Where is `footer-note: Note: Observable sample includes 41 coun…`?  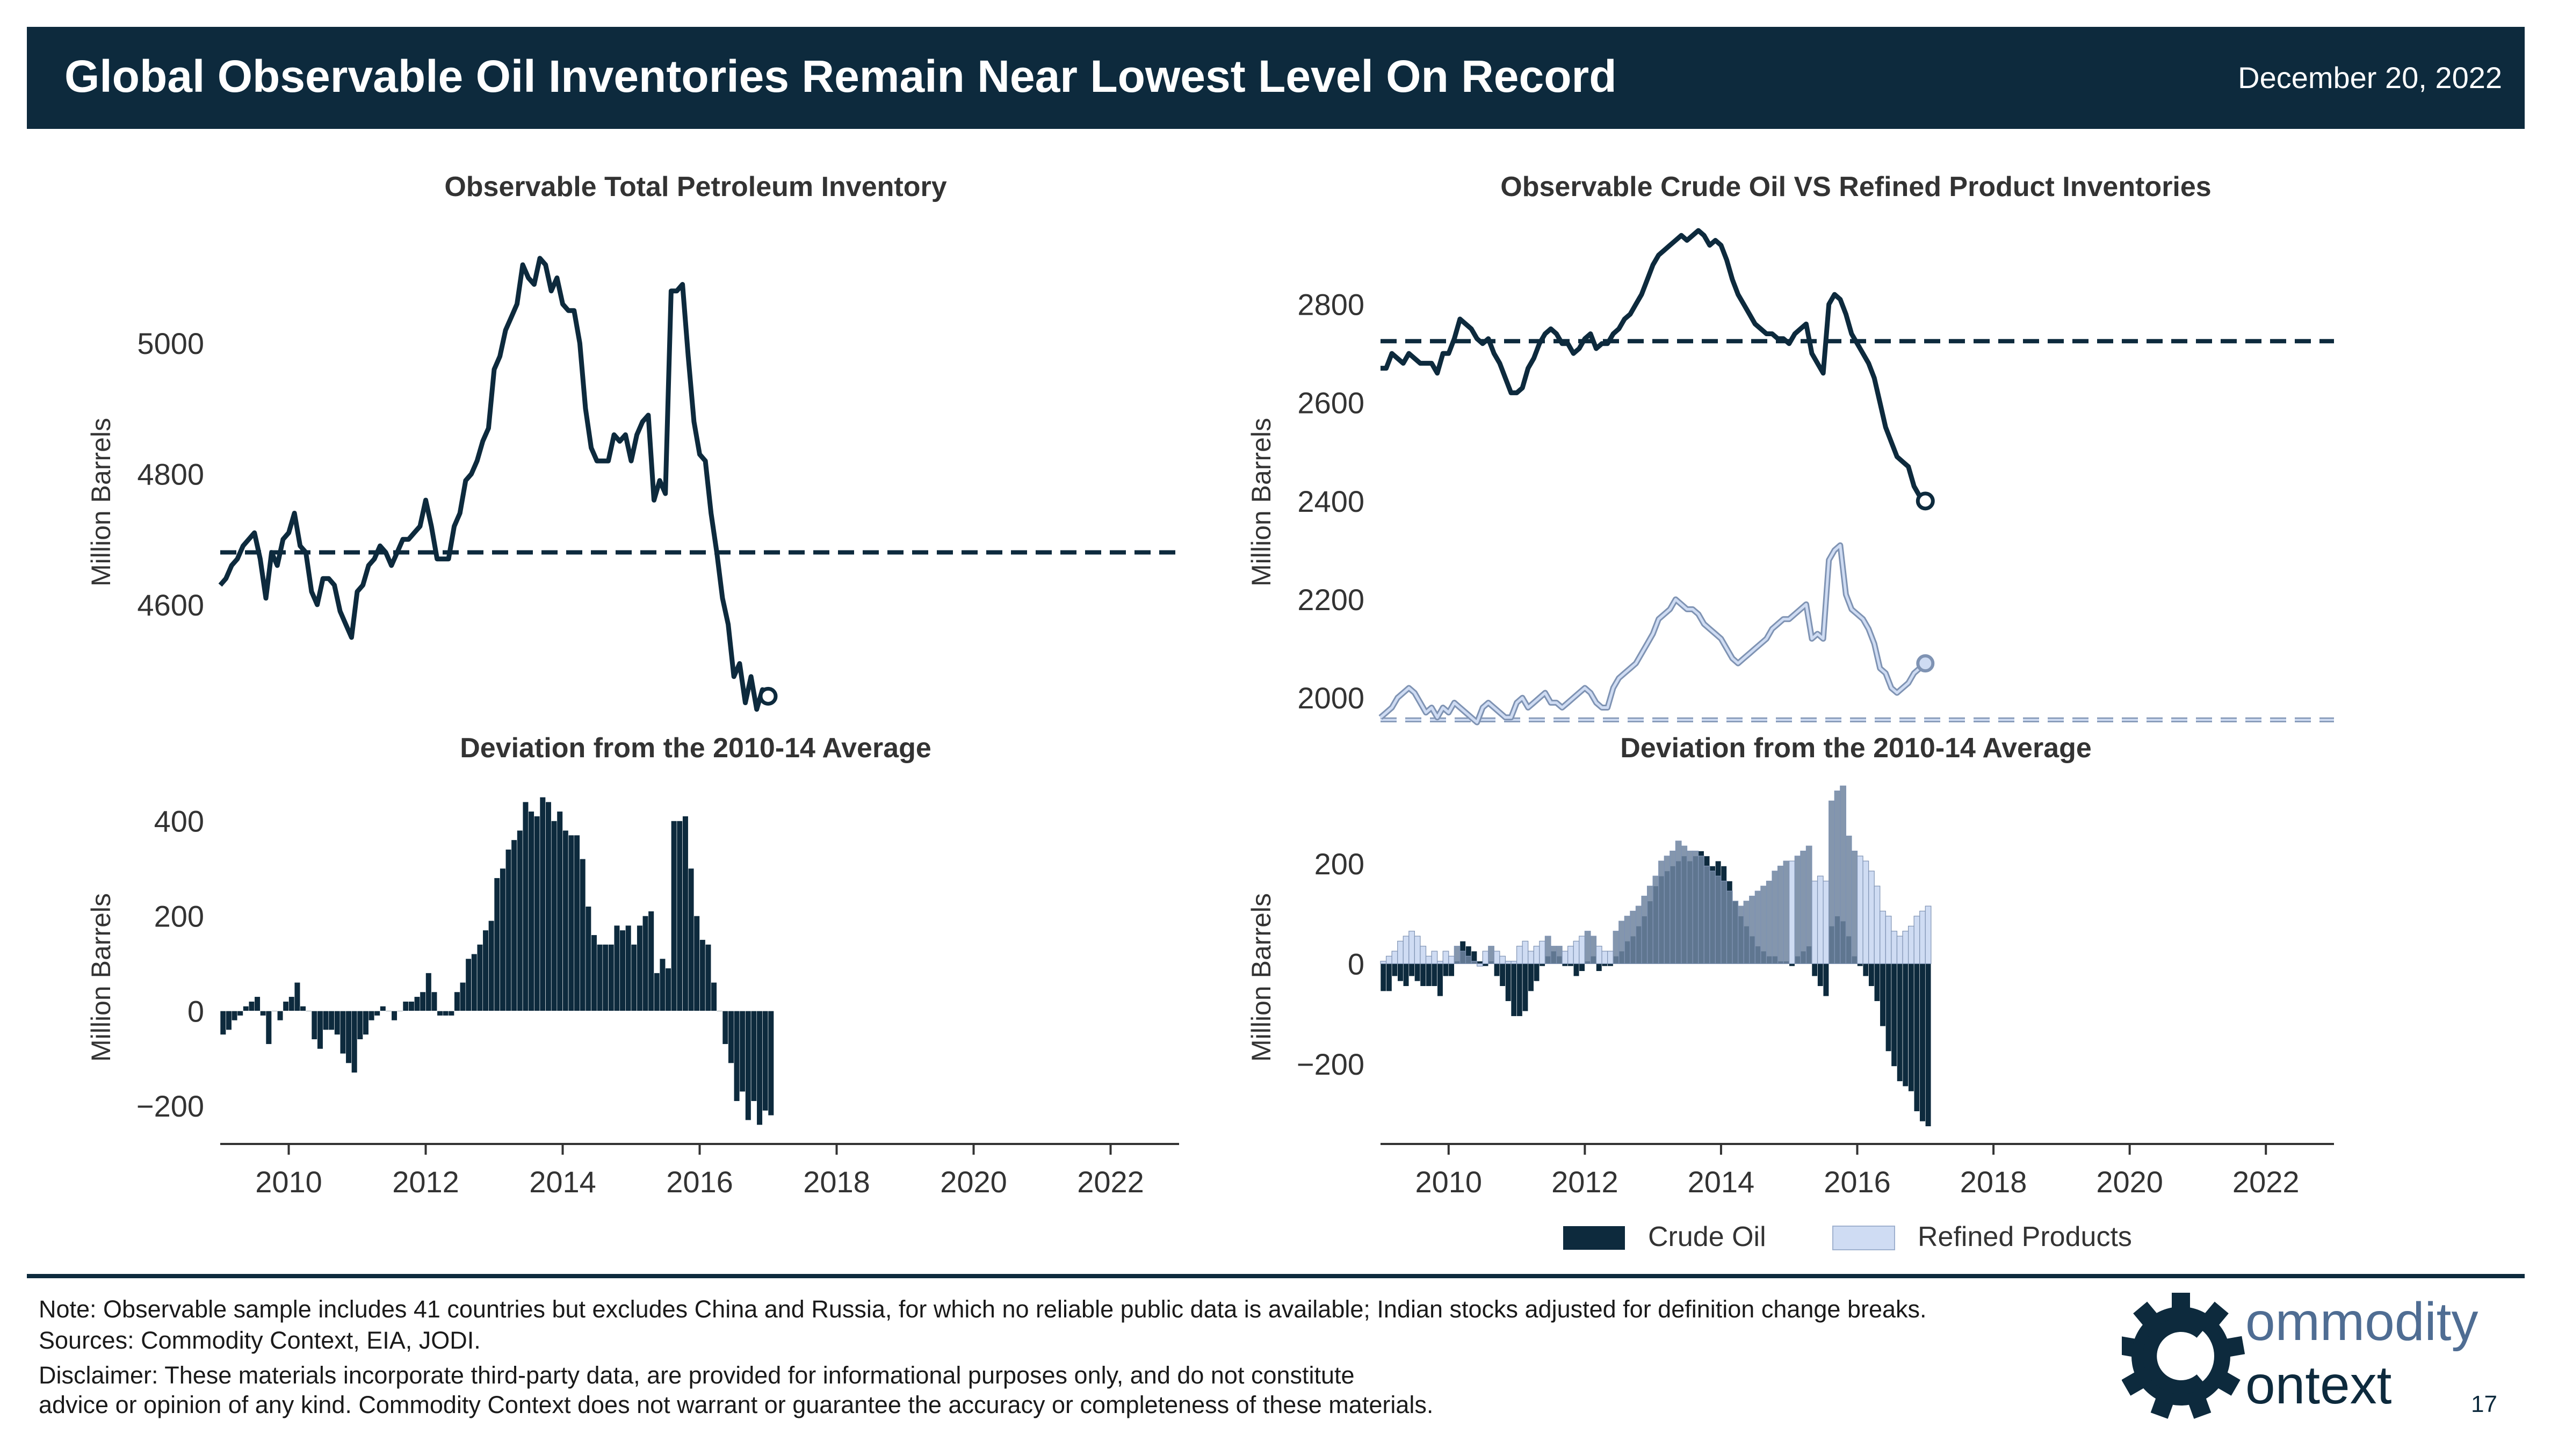 footer-note: Note: Observable sample includes 41 coun… is located at coordinates (983, 1309).